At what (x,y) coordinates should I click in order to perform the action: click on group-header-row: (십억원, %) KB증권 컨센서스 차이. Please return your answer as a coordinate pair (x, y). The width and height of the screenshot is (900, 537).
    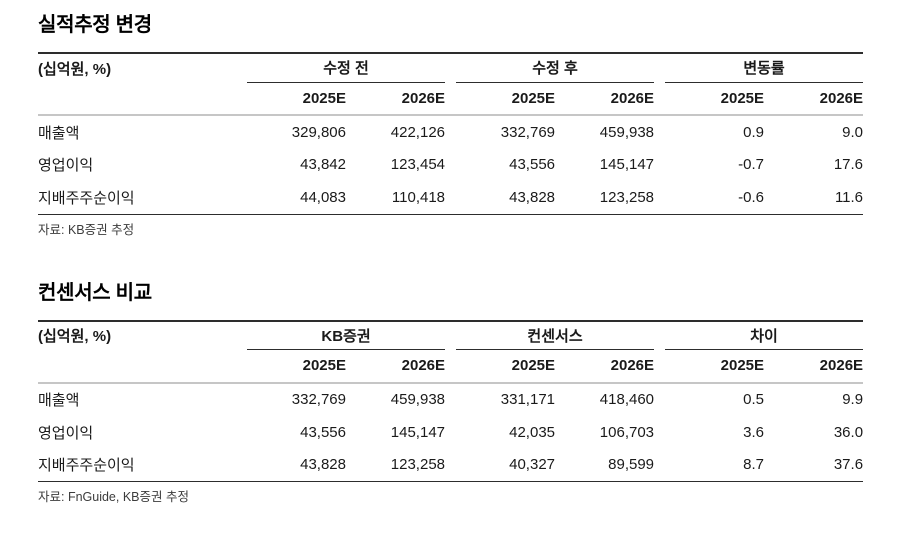
    Looking at the image, I should click on (451, 335).